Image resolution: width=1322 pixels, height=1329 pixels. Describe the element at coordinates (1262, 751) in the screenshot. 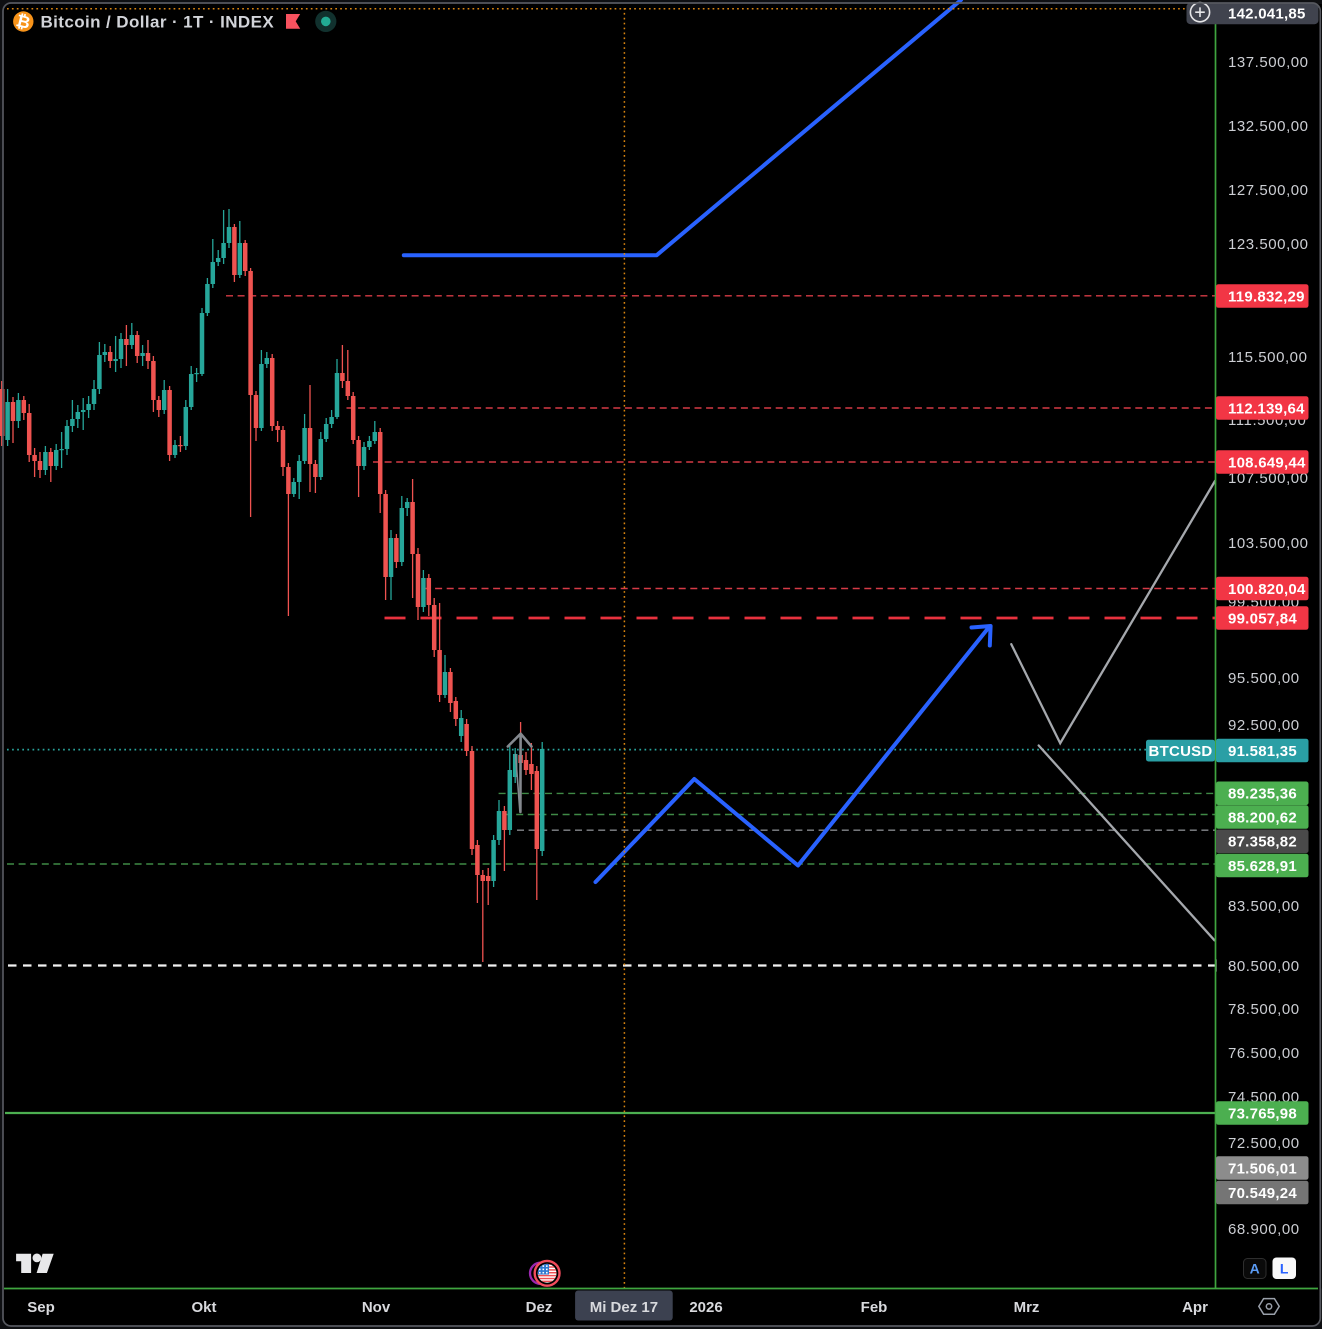

I see `svg-text: 91.581,35` at that location.